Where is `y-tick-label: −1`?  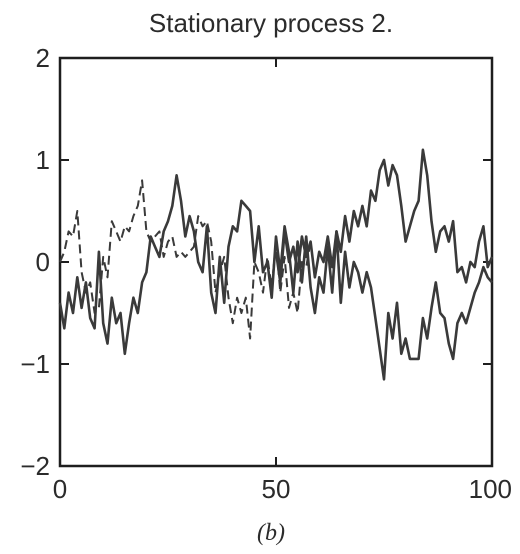
y-tick-label: −1 is located at coordinates (35, 364).